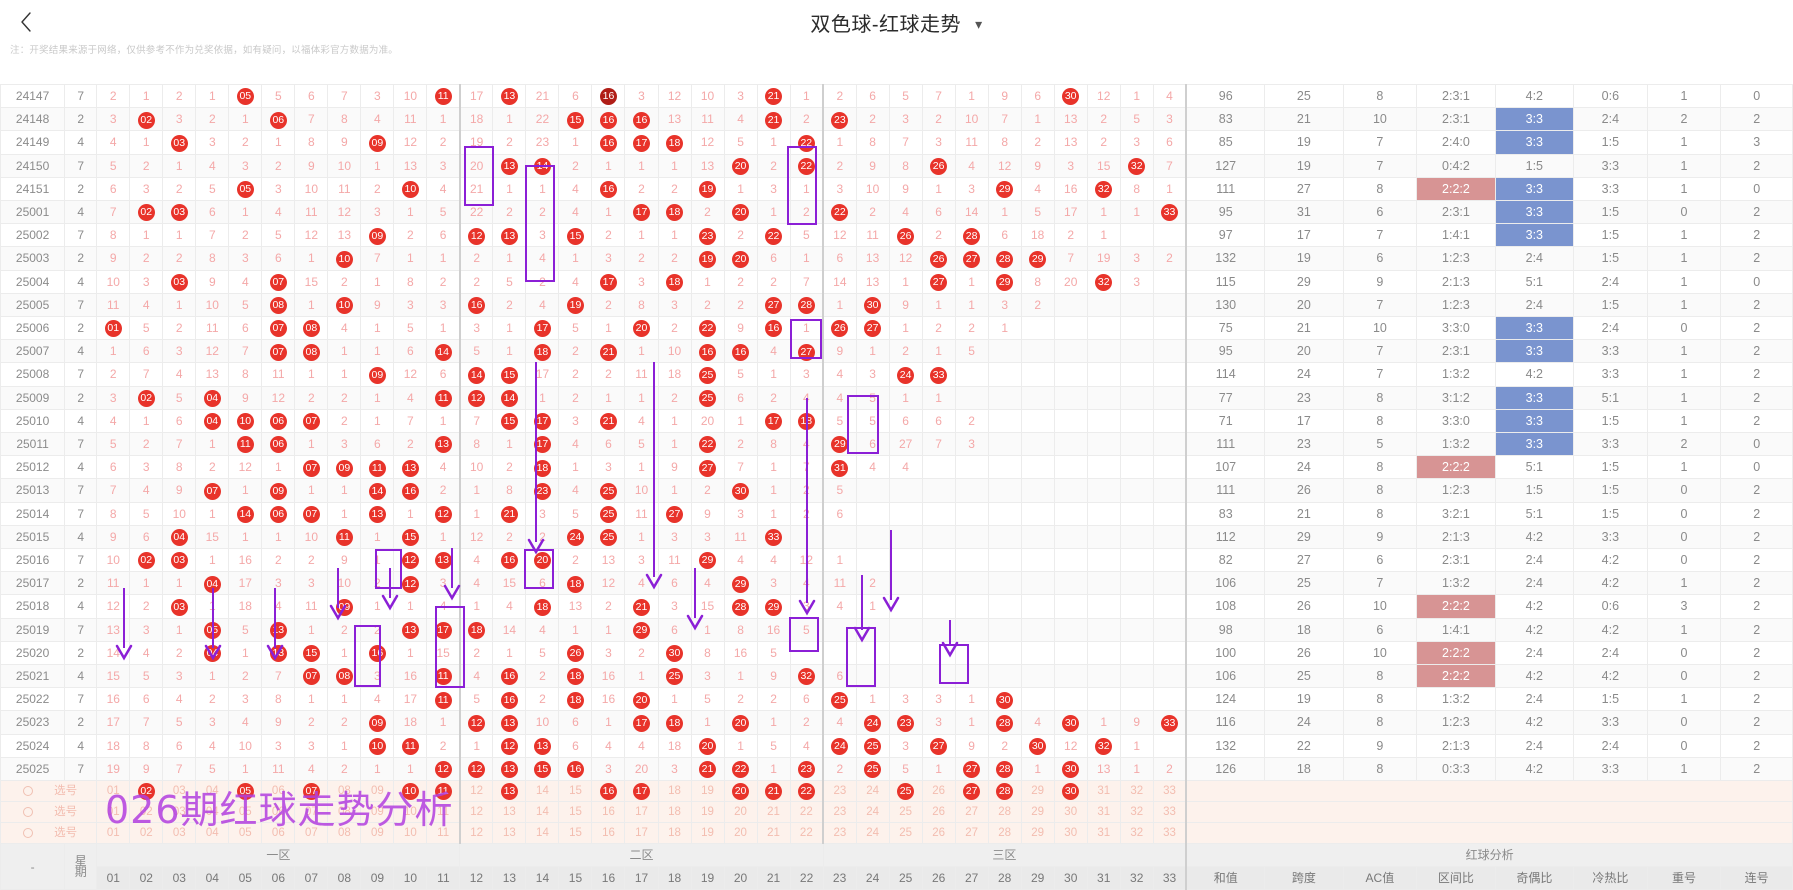  What do you see at coordinates (575, 878) in the screenshot?
I see `ball-header-15: 15` at bounding box center [575, 878].